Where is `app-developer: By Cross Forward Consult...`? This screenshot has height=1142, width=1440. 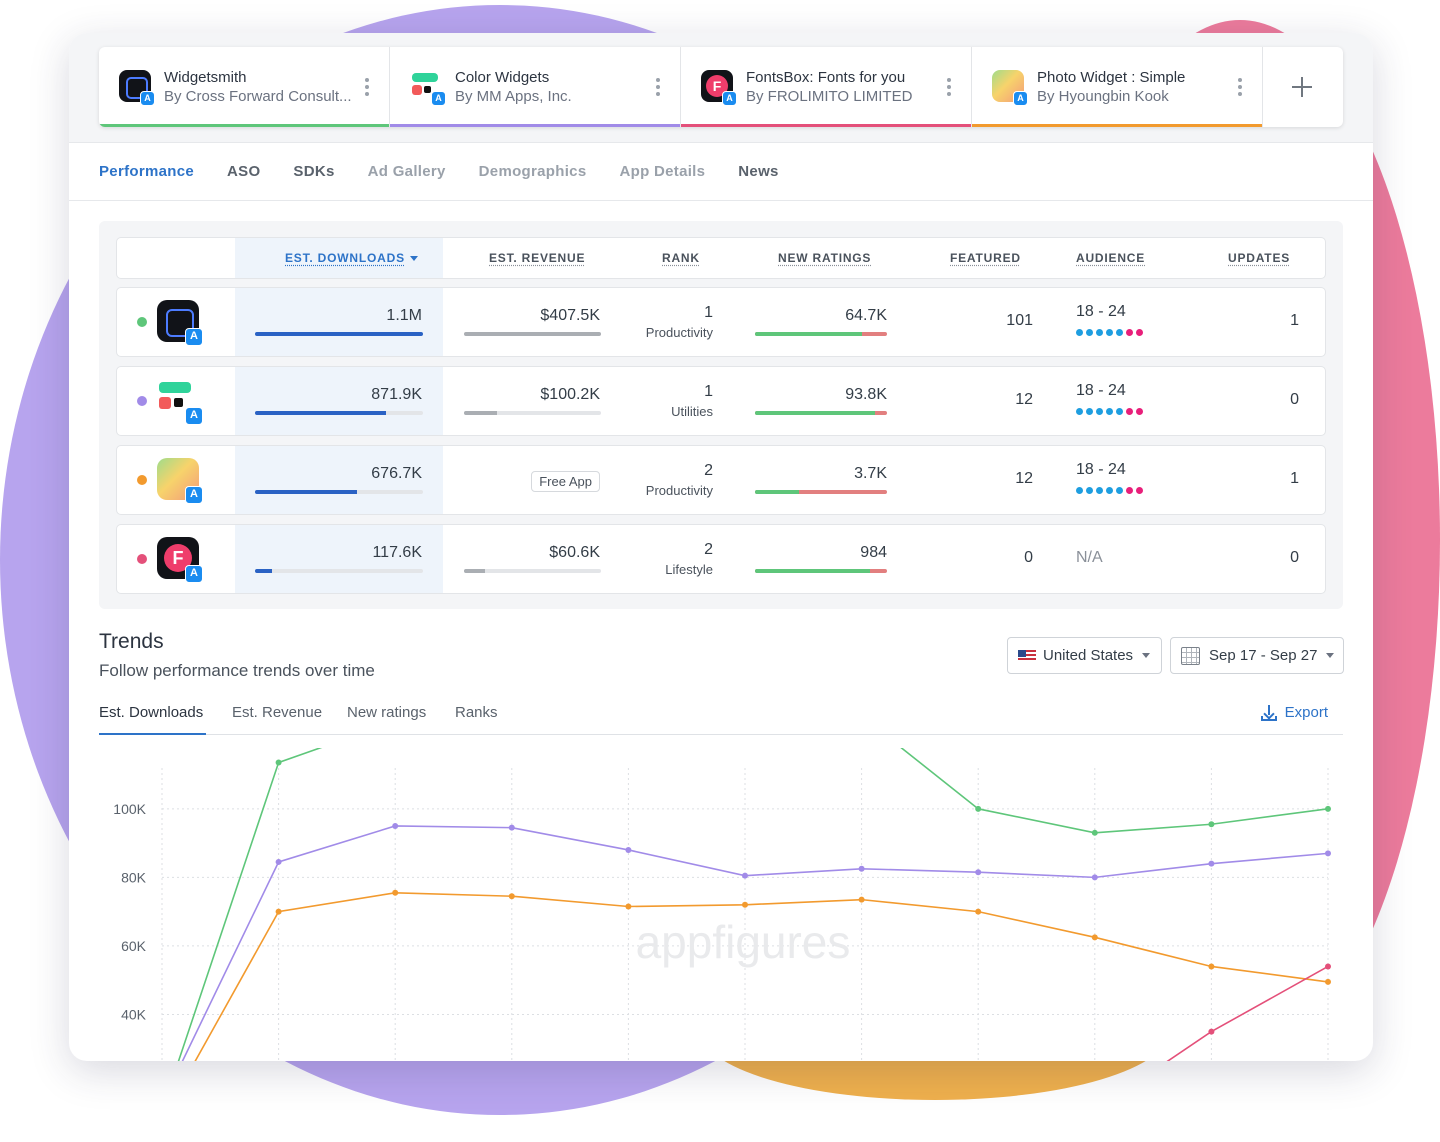 app-developer: By Cross Forward Consult... is located at coordinates (258, 96).